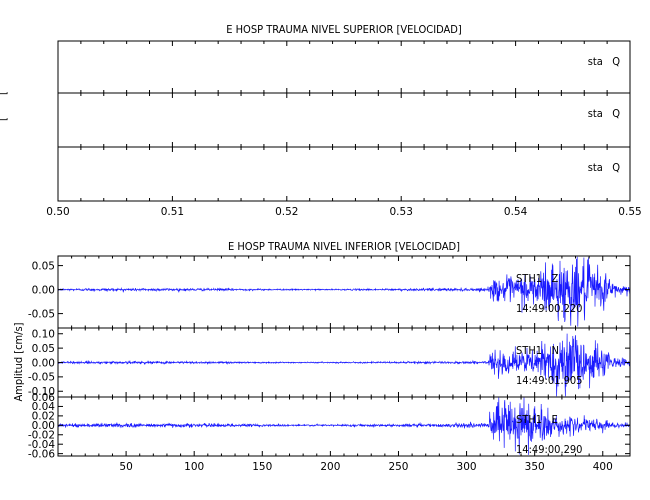 The image size is (650, 500). I want to click on top-ylabel-fragment-1: [, so click(4, 93).